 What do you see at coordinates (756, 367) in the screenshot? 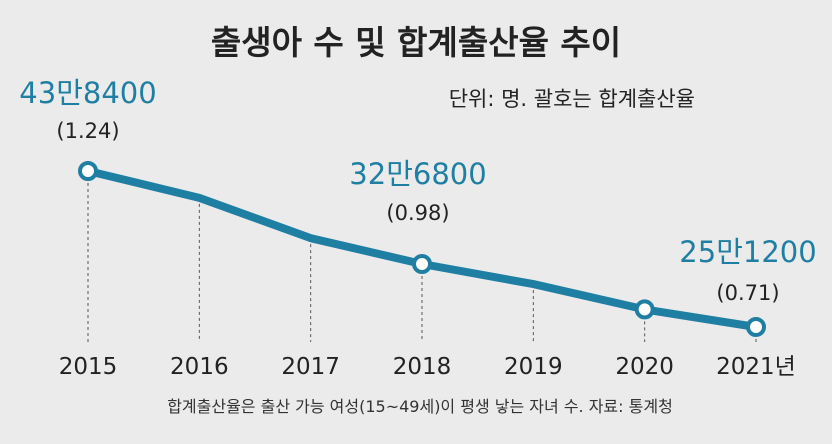
I see `x-tick-label: 2021년` at bounding box center [756, 367].